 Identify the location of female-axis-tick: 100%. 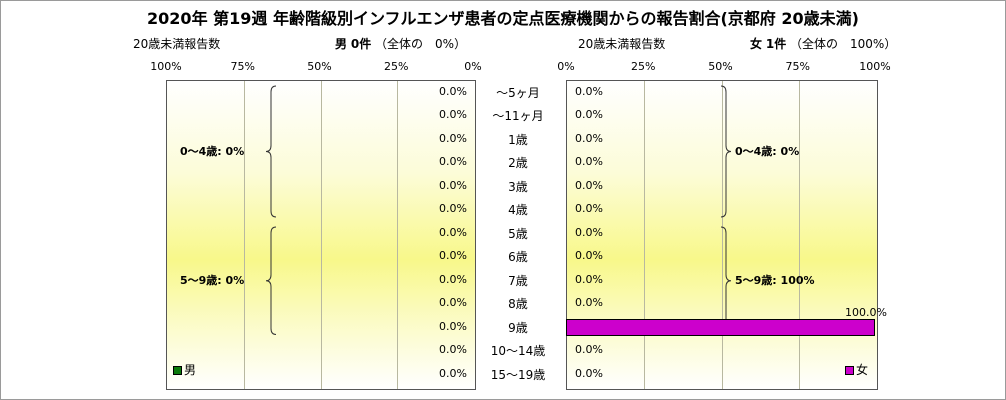
(875, 66).